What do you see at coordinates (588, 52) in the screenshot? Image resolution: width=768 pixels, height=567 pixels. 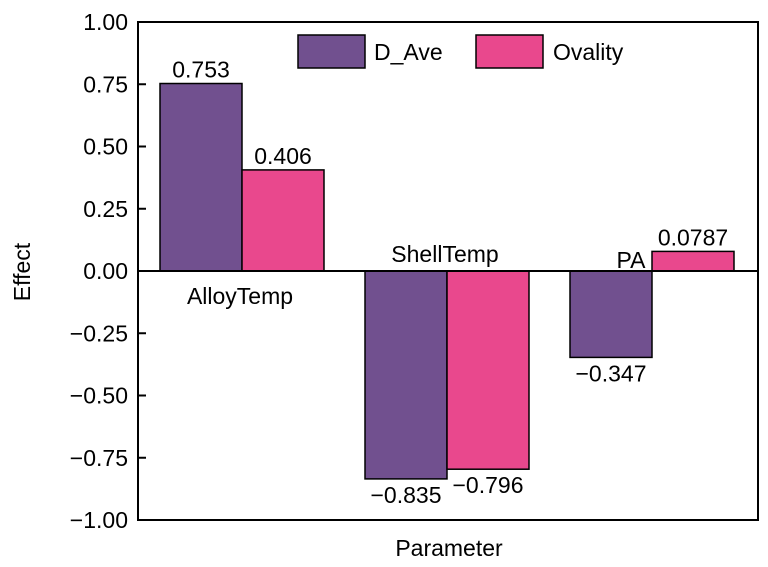 I see `legend-label-ovality: Ovality` at bounding box center [588, 52].